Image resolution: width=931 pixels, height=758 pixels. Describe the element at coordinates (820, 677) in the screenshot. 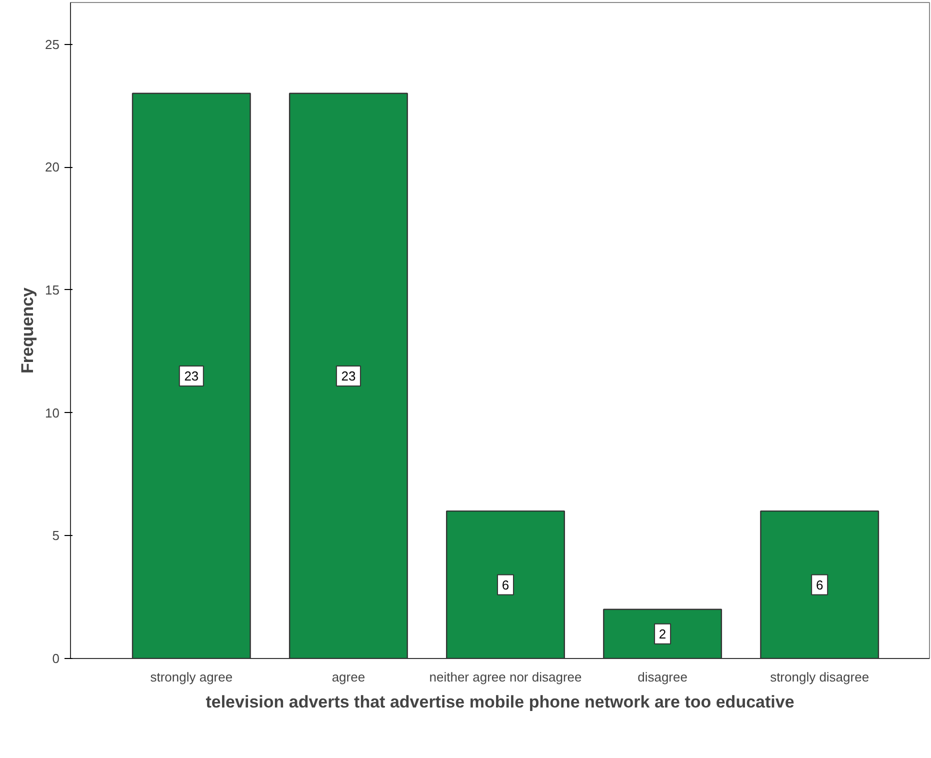

I see `x-tick-label: strongly disagree` at that location.